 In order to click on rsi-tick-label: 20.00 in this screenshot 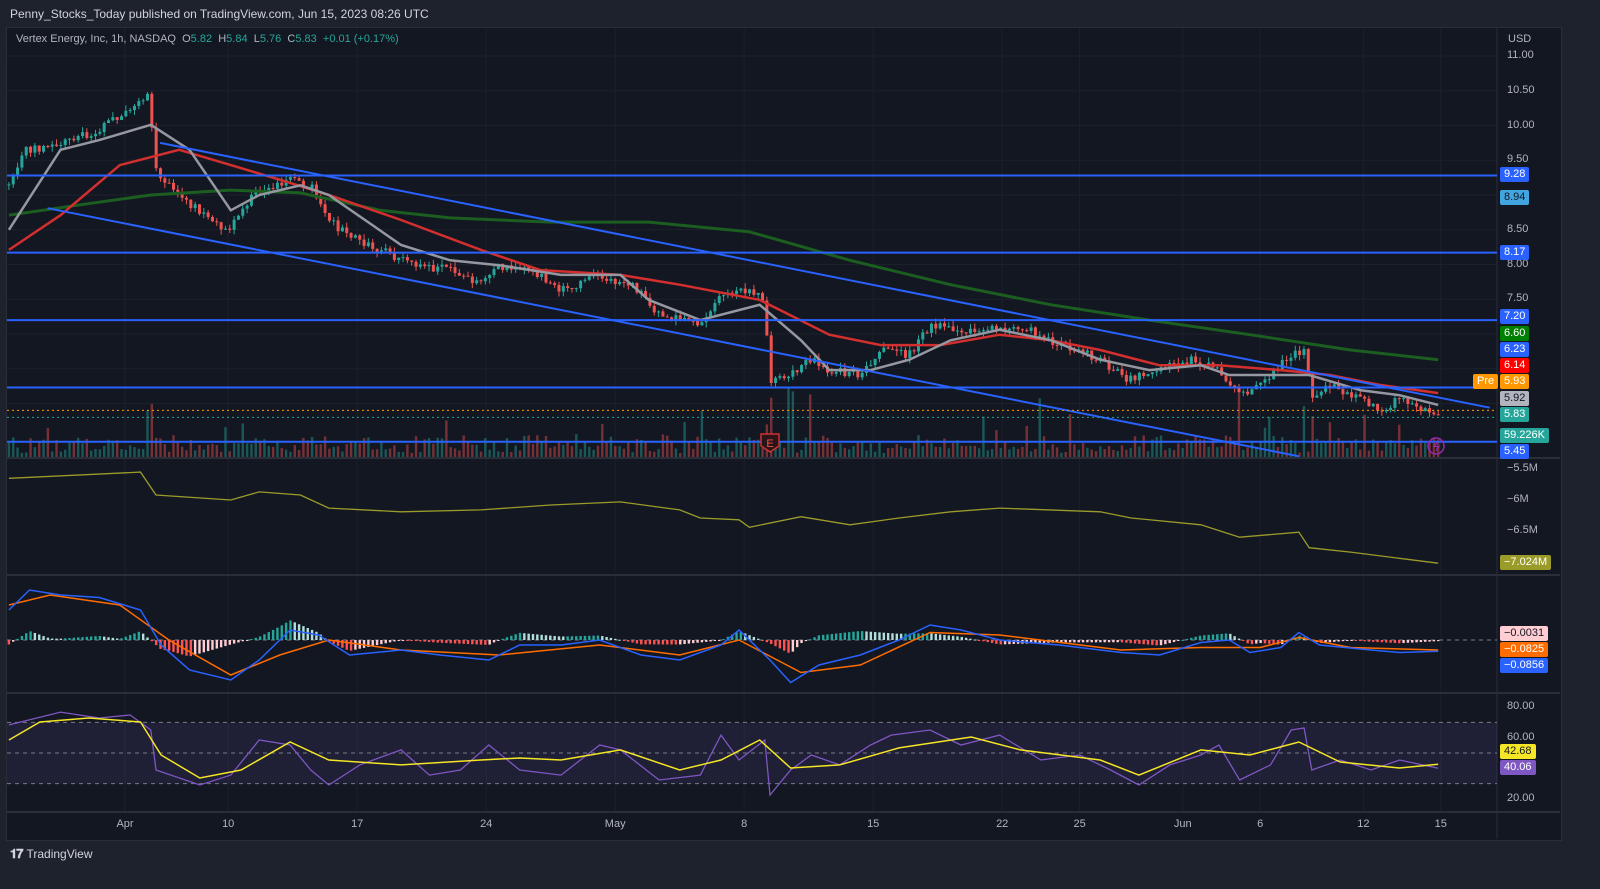, I will do `click(1521, 797)`.